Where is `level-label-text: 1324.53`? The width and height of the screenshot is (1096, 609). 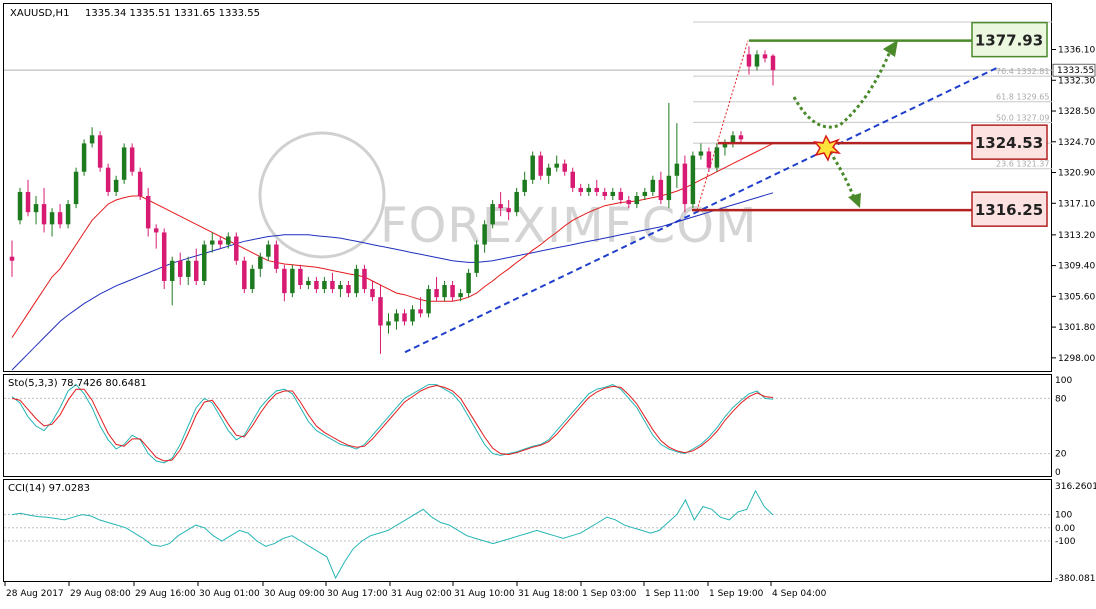 level-label-text: 1324.53 is located at coordinates (1009, 143).